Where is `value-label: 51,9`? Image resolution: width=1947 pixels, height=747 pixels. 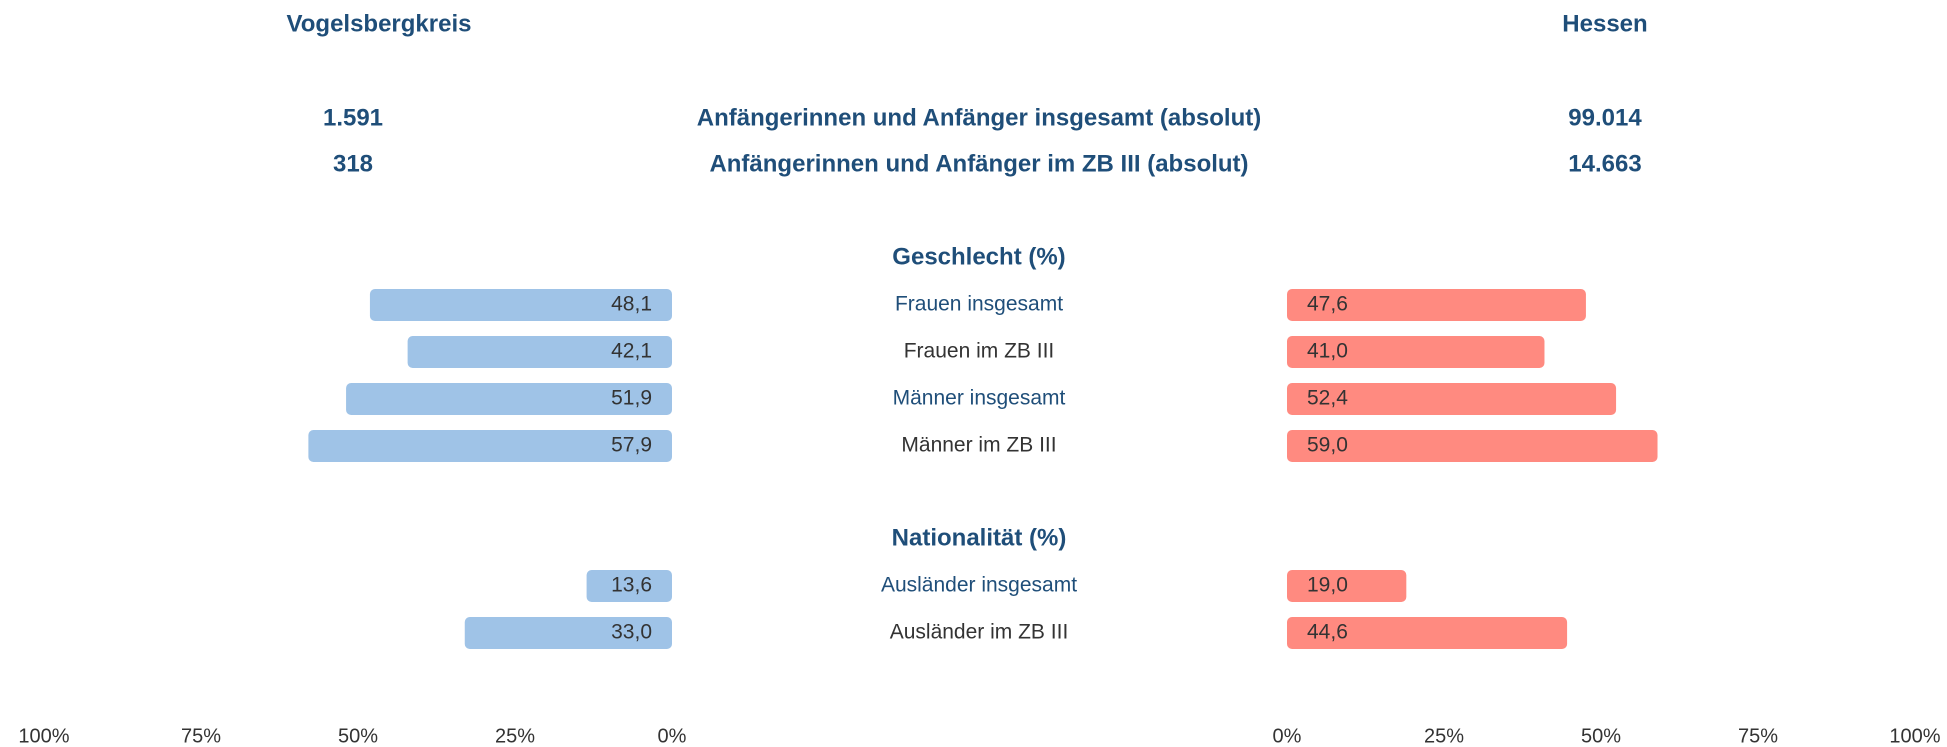 value-label: 51,9 is located at coordinates (631, 398).